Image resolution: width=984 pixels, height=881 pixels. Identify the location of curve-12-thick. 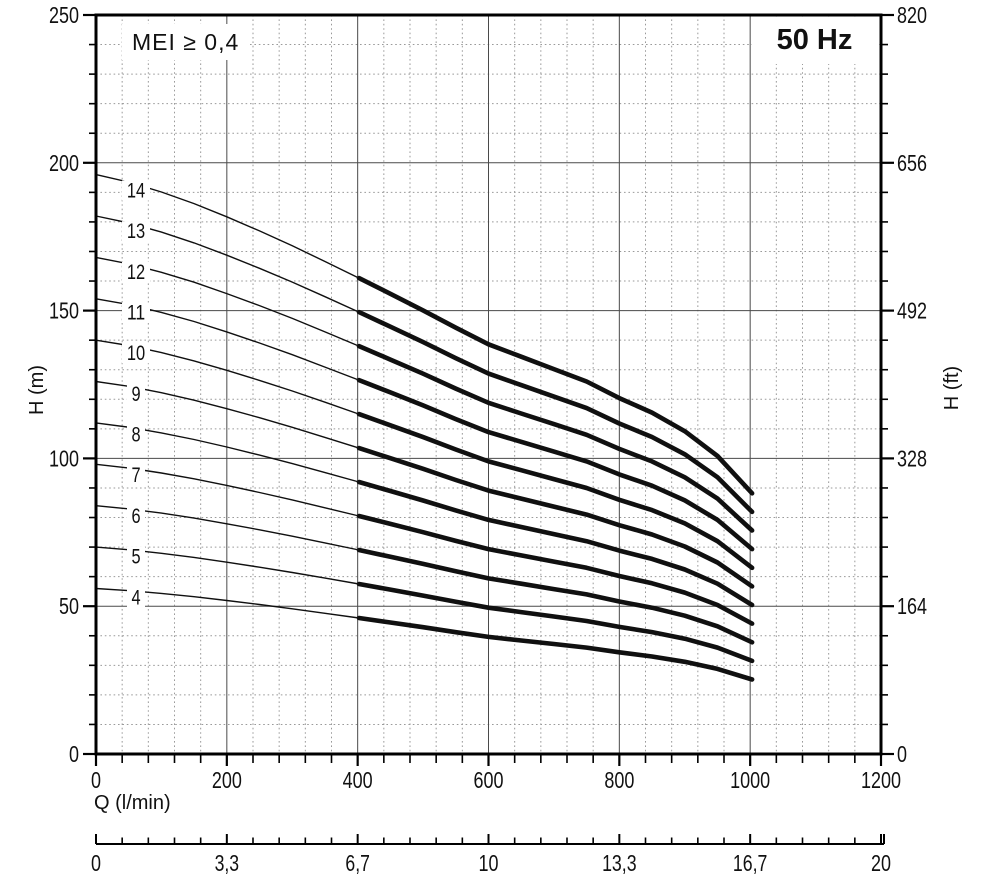
(555, 438).